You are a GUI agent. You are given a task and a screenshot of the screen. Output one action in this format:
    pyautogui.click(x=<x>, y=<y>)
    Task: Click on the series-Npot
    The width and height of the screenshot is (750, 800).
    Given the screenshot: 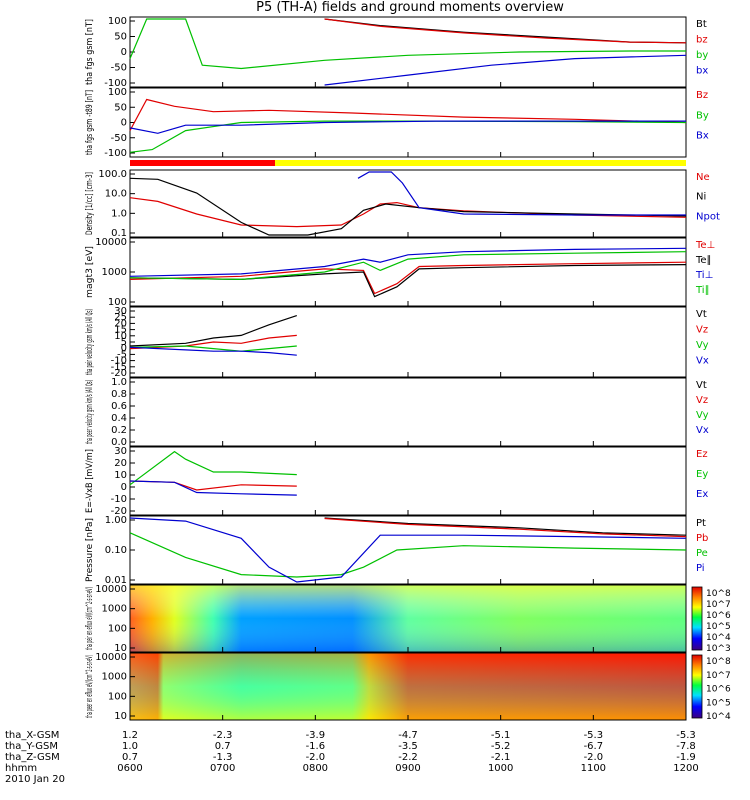 What is the action you would take?
    pyautogui.click(x=521, y=193)
    